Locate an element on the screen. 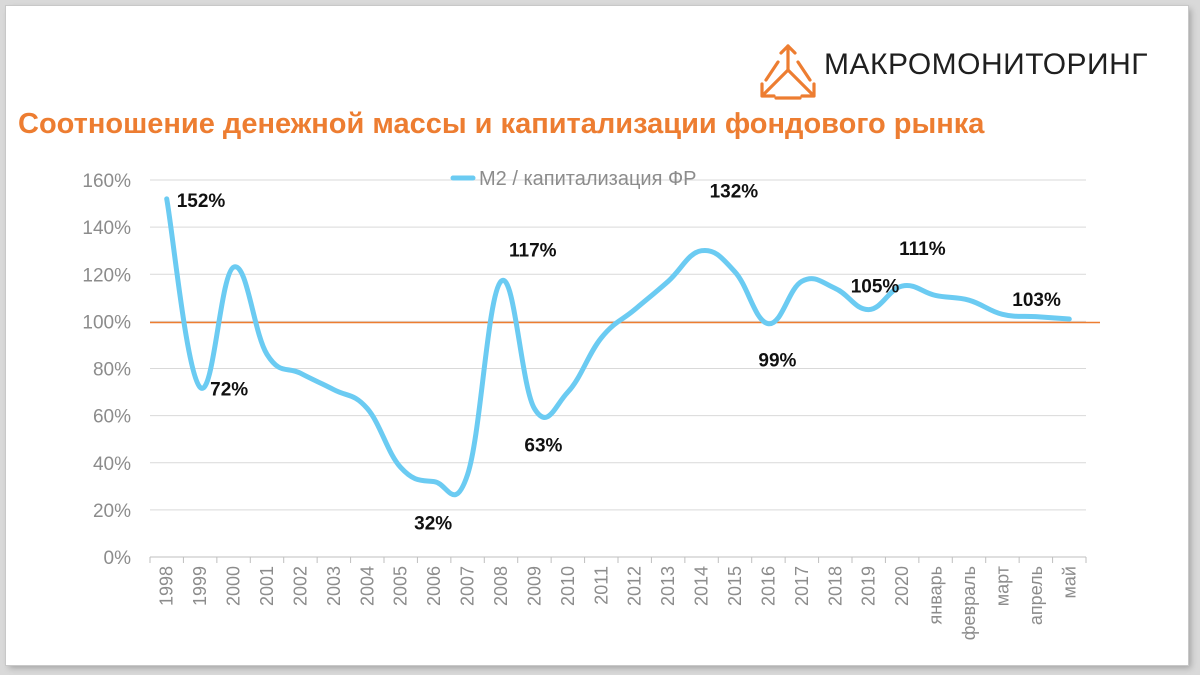  x-tick-label: 2014 is located at coordinates (702, 586).